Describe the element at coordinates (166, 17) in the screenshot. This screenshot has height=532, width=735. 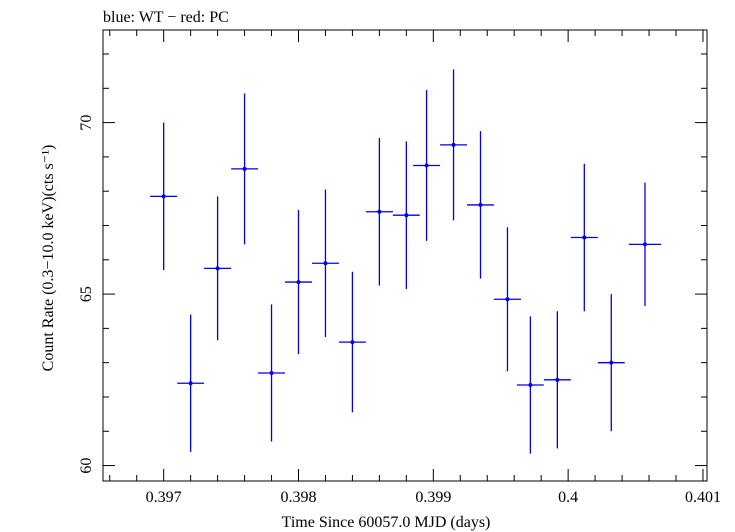
I see `chart-title: blue: WT − red: PC` at that location.